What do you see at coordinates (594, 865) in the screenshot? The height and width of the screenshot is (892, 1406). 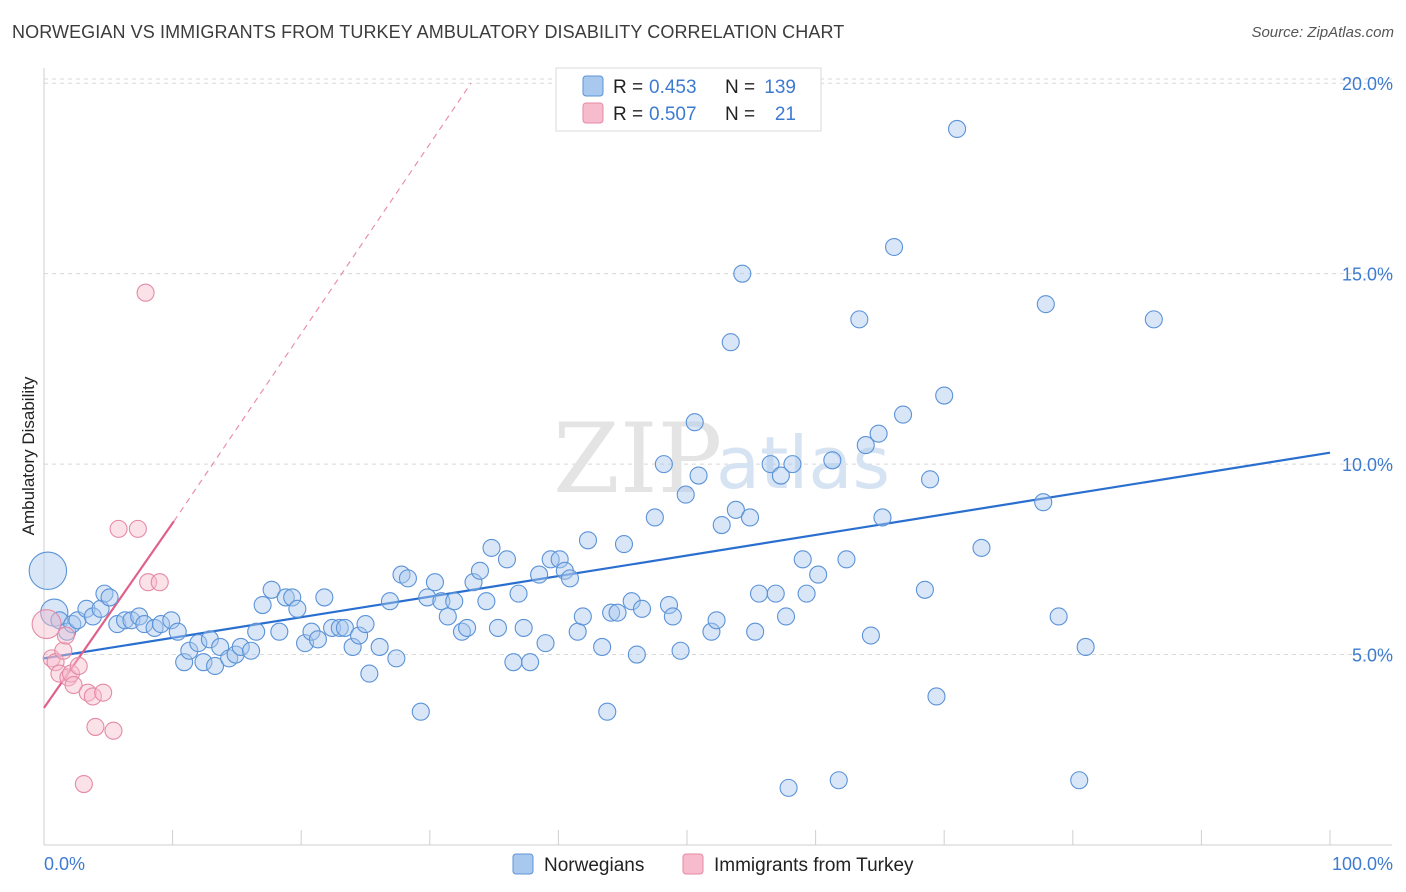 I see `bottom-legend-norwegians: Norwegians` at bounding box center [594, 865].